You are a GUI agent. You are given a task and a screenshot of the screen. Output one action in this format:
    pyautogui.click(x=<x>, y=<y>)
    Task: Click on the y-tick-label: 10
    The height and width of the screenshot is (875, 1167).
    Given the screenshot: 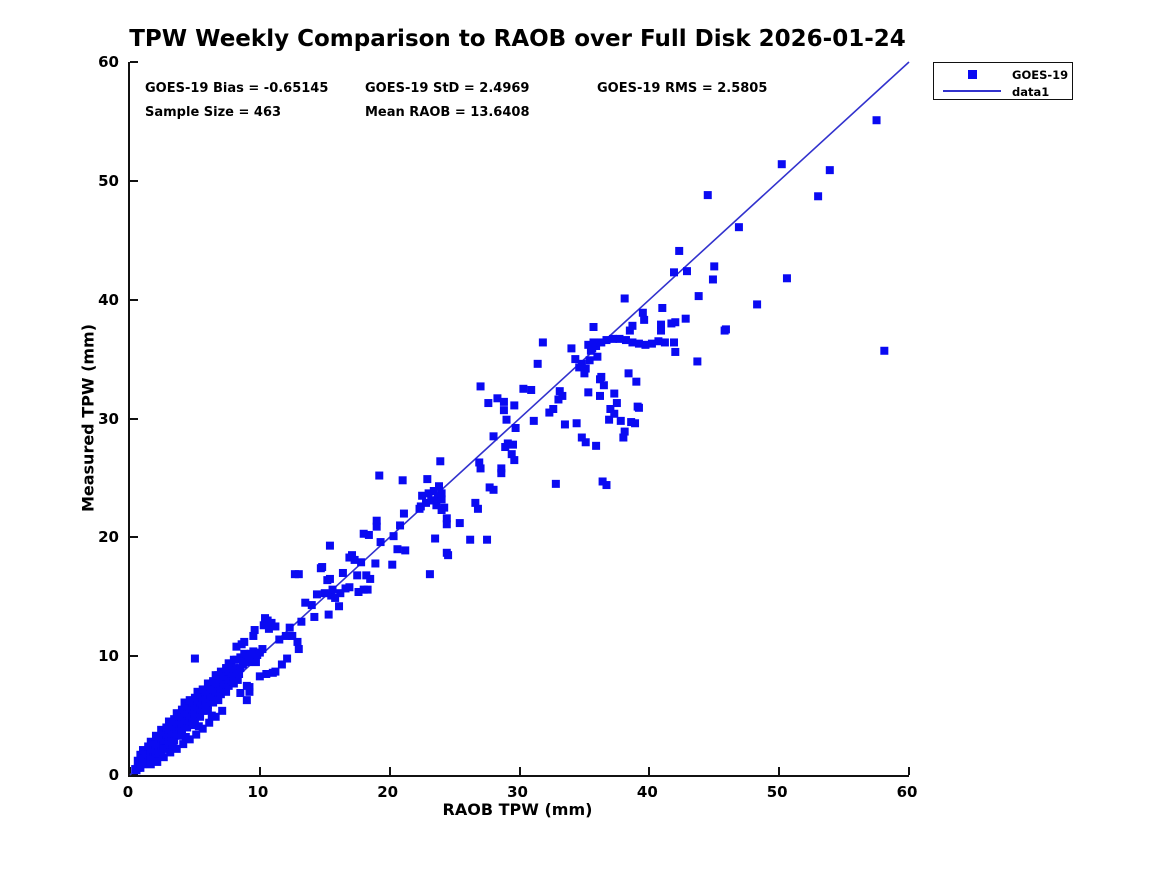 What is the action you would take?
    pyautogui.click(x=108, y=656)
    